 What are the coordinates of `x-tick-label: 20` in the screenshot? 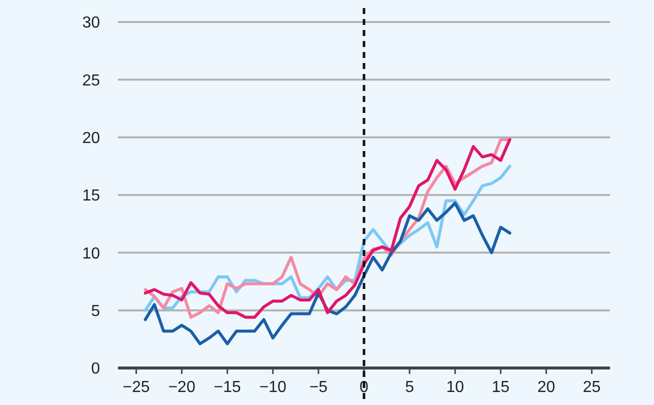 It's located at (546, 387).